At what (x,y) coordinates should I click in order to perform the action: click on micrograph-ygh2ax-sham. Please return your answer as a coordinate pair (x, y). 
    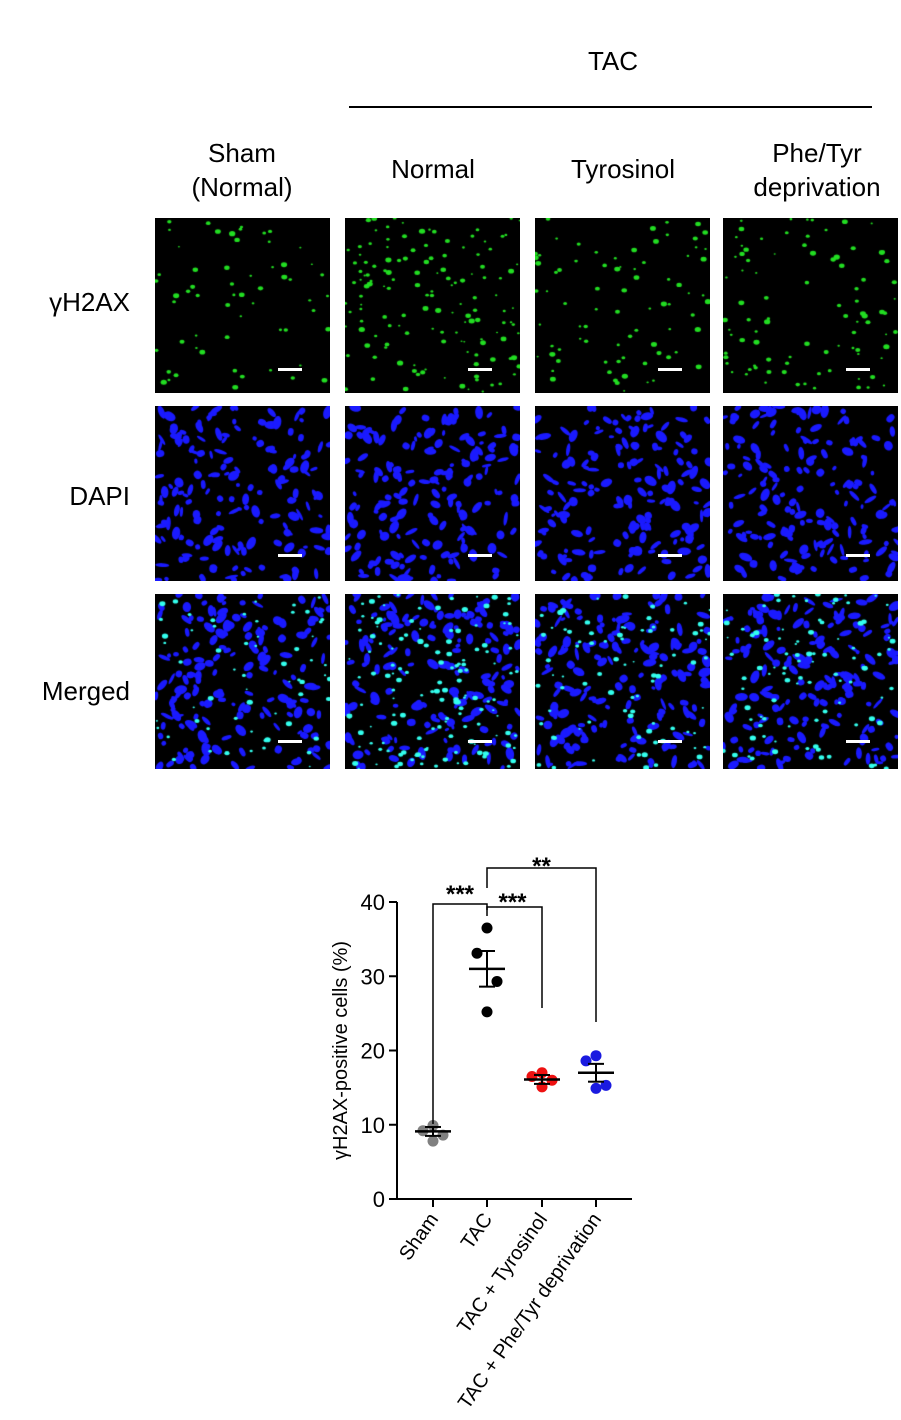
    Looking at the image, I should click on (242, 305).